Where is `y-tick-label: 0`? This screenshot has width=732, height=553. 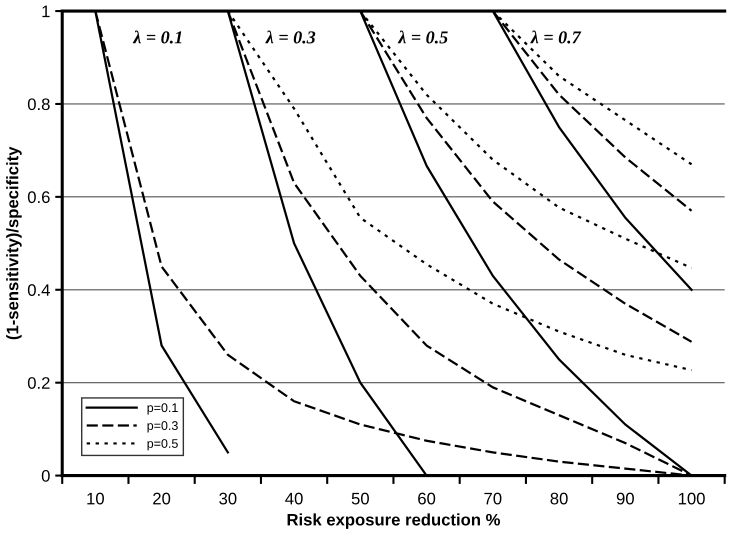 y-tick-label: 0 is located at coordinates (46, 476).